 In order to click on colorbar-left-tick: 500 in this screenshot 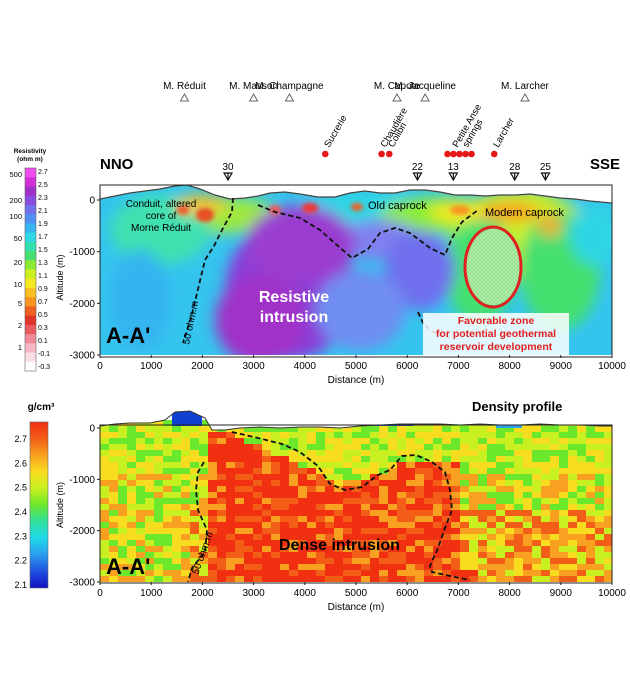, I will do `click(15, 174)`.